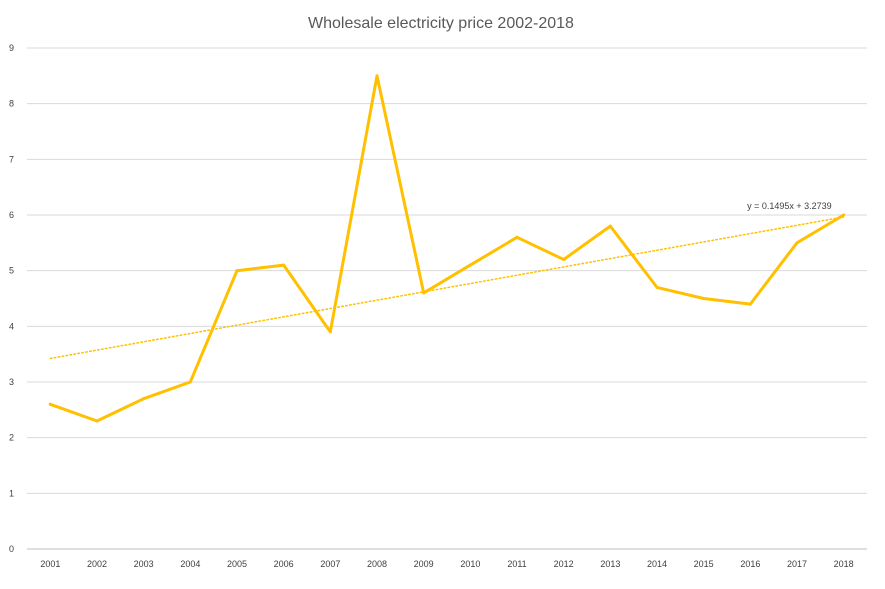 This screenshot has width=885, height=589. I want to click on x-tick-label: 2014, so click(657, 564).